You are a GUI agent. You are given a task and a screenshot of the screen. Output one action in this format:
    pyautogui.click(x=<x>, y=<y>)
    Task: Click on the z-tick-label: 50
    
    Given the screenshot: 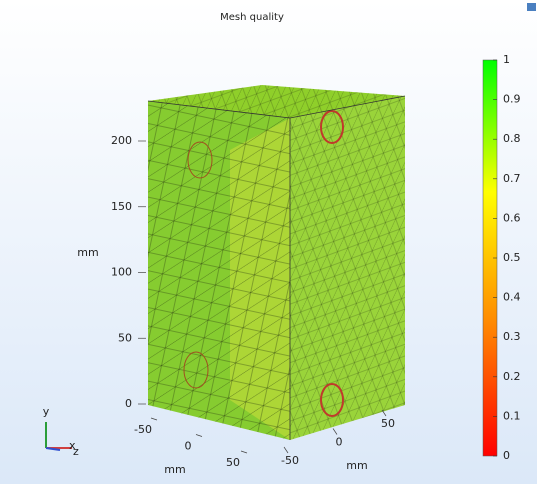 What is the action you would take?
    pyautogui.click(x=388, y=423)
    